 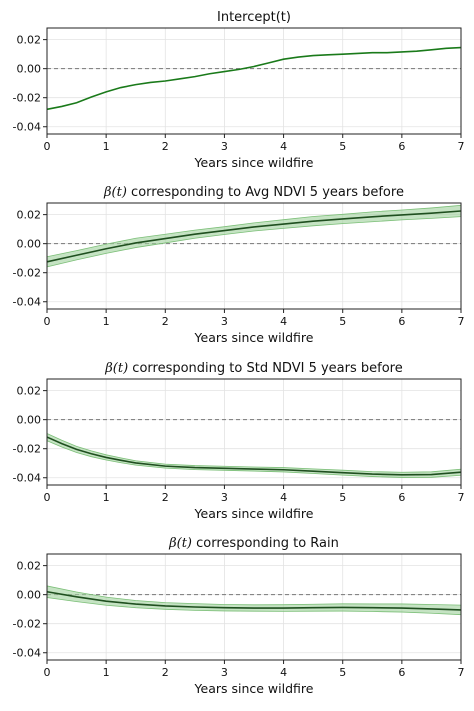 What do you see at coordinates (265, 192) in the screenshot?
I see `chart-title-text: corresponding to Avg NDVI 5 years before` at bounding box center [265, 192].